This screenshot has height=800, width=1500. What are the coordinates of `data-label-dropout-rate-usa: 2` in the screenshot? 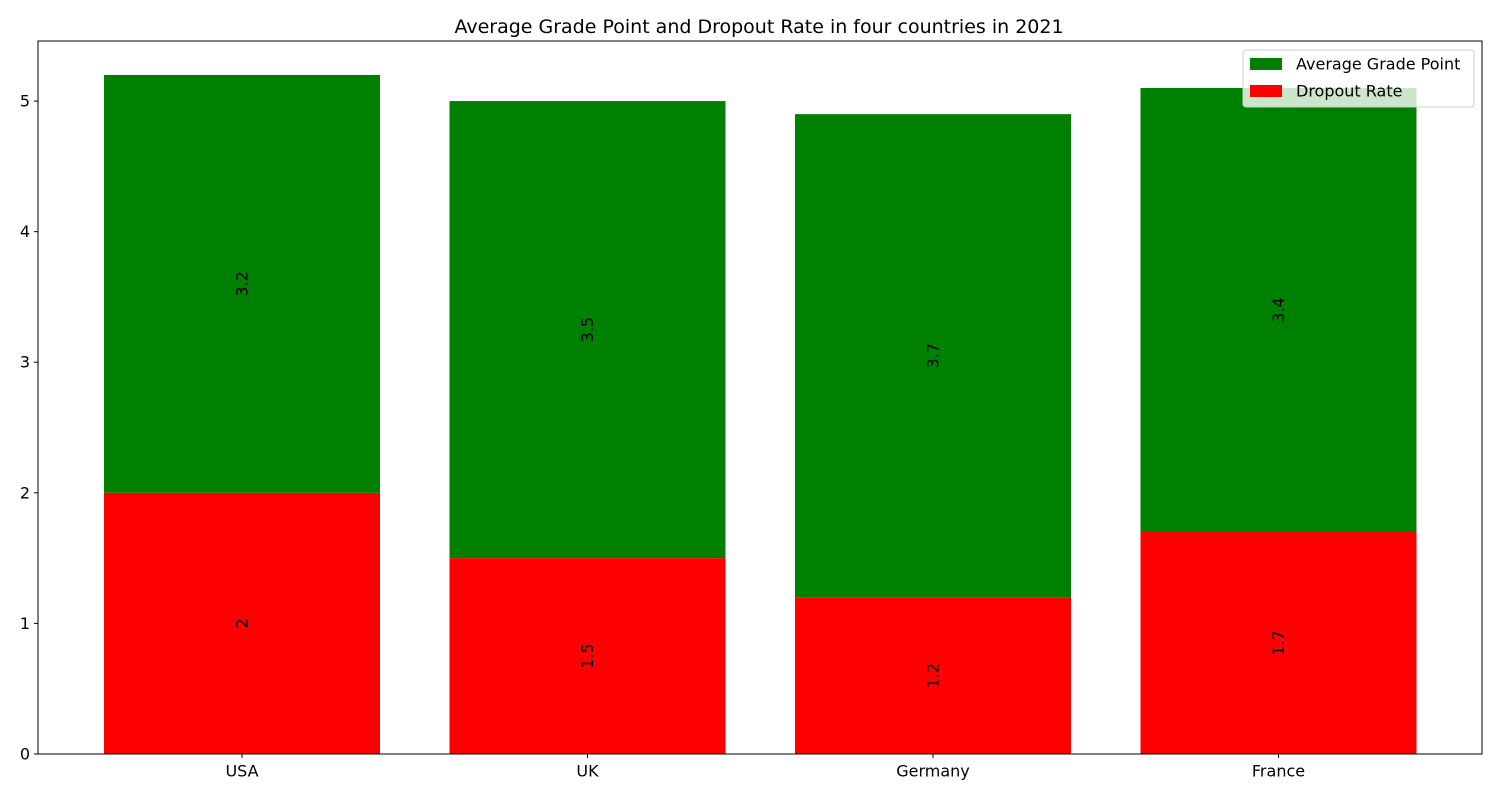 It's located at (242, 623).